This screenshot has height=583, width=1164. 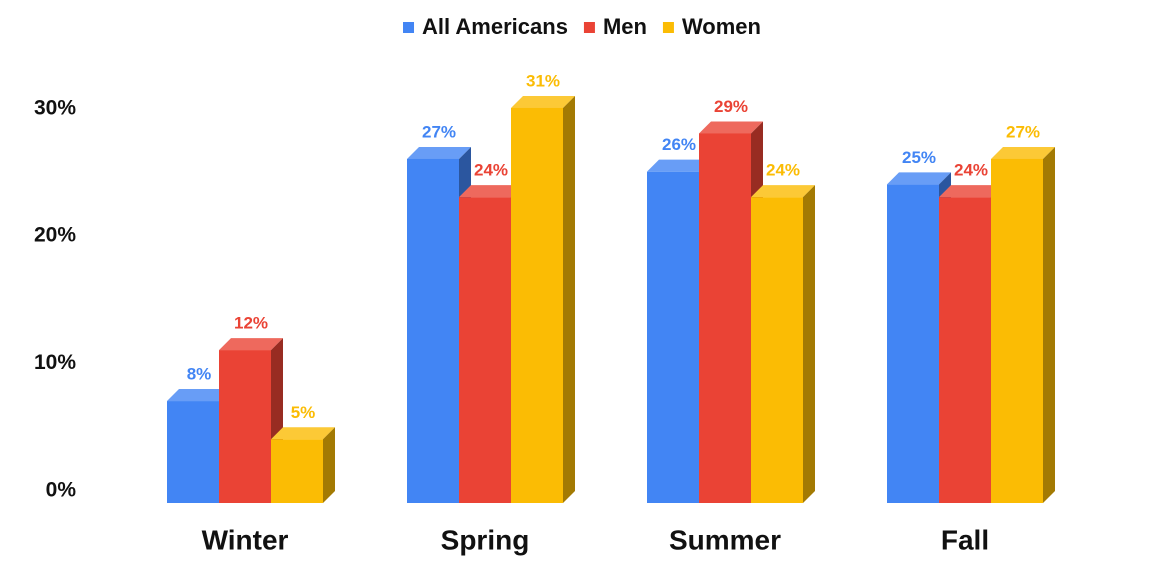 I want to click on data-label: 25%, so click(x=919, y=157).